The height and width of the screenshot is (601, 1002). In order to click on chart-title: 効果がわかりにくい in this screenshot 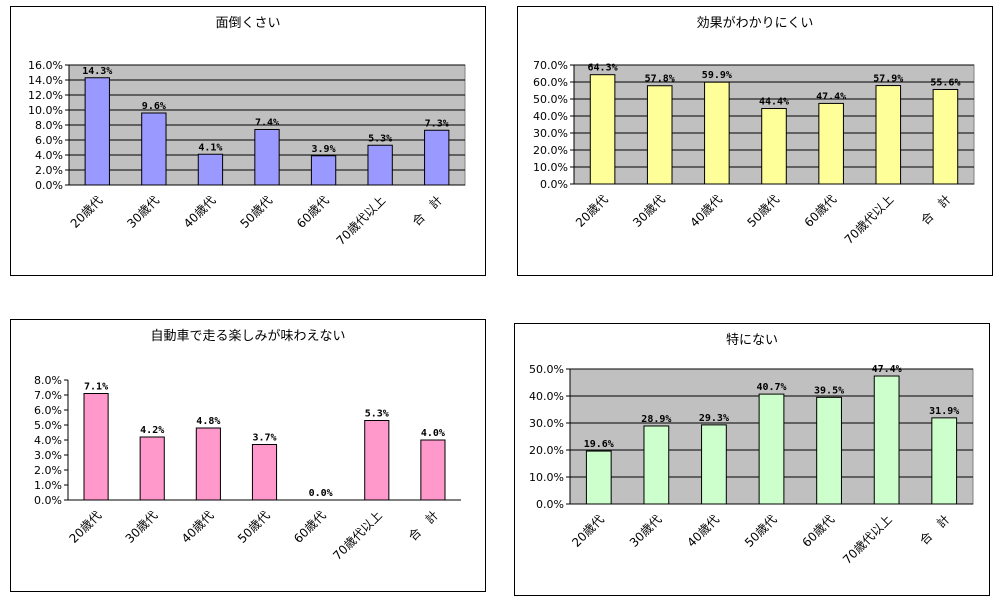, I will do `click(755, 23)`.